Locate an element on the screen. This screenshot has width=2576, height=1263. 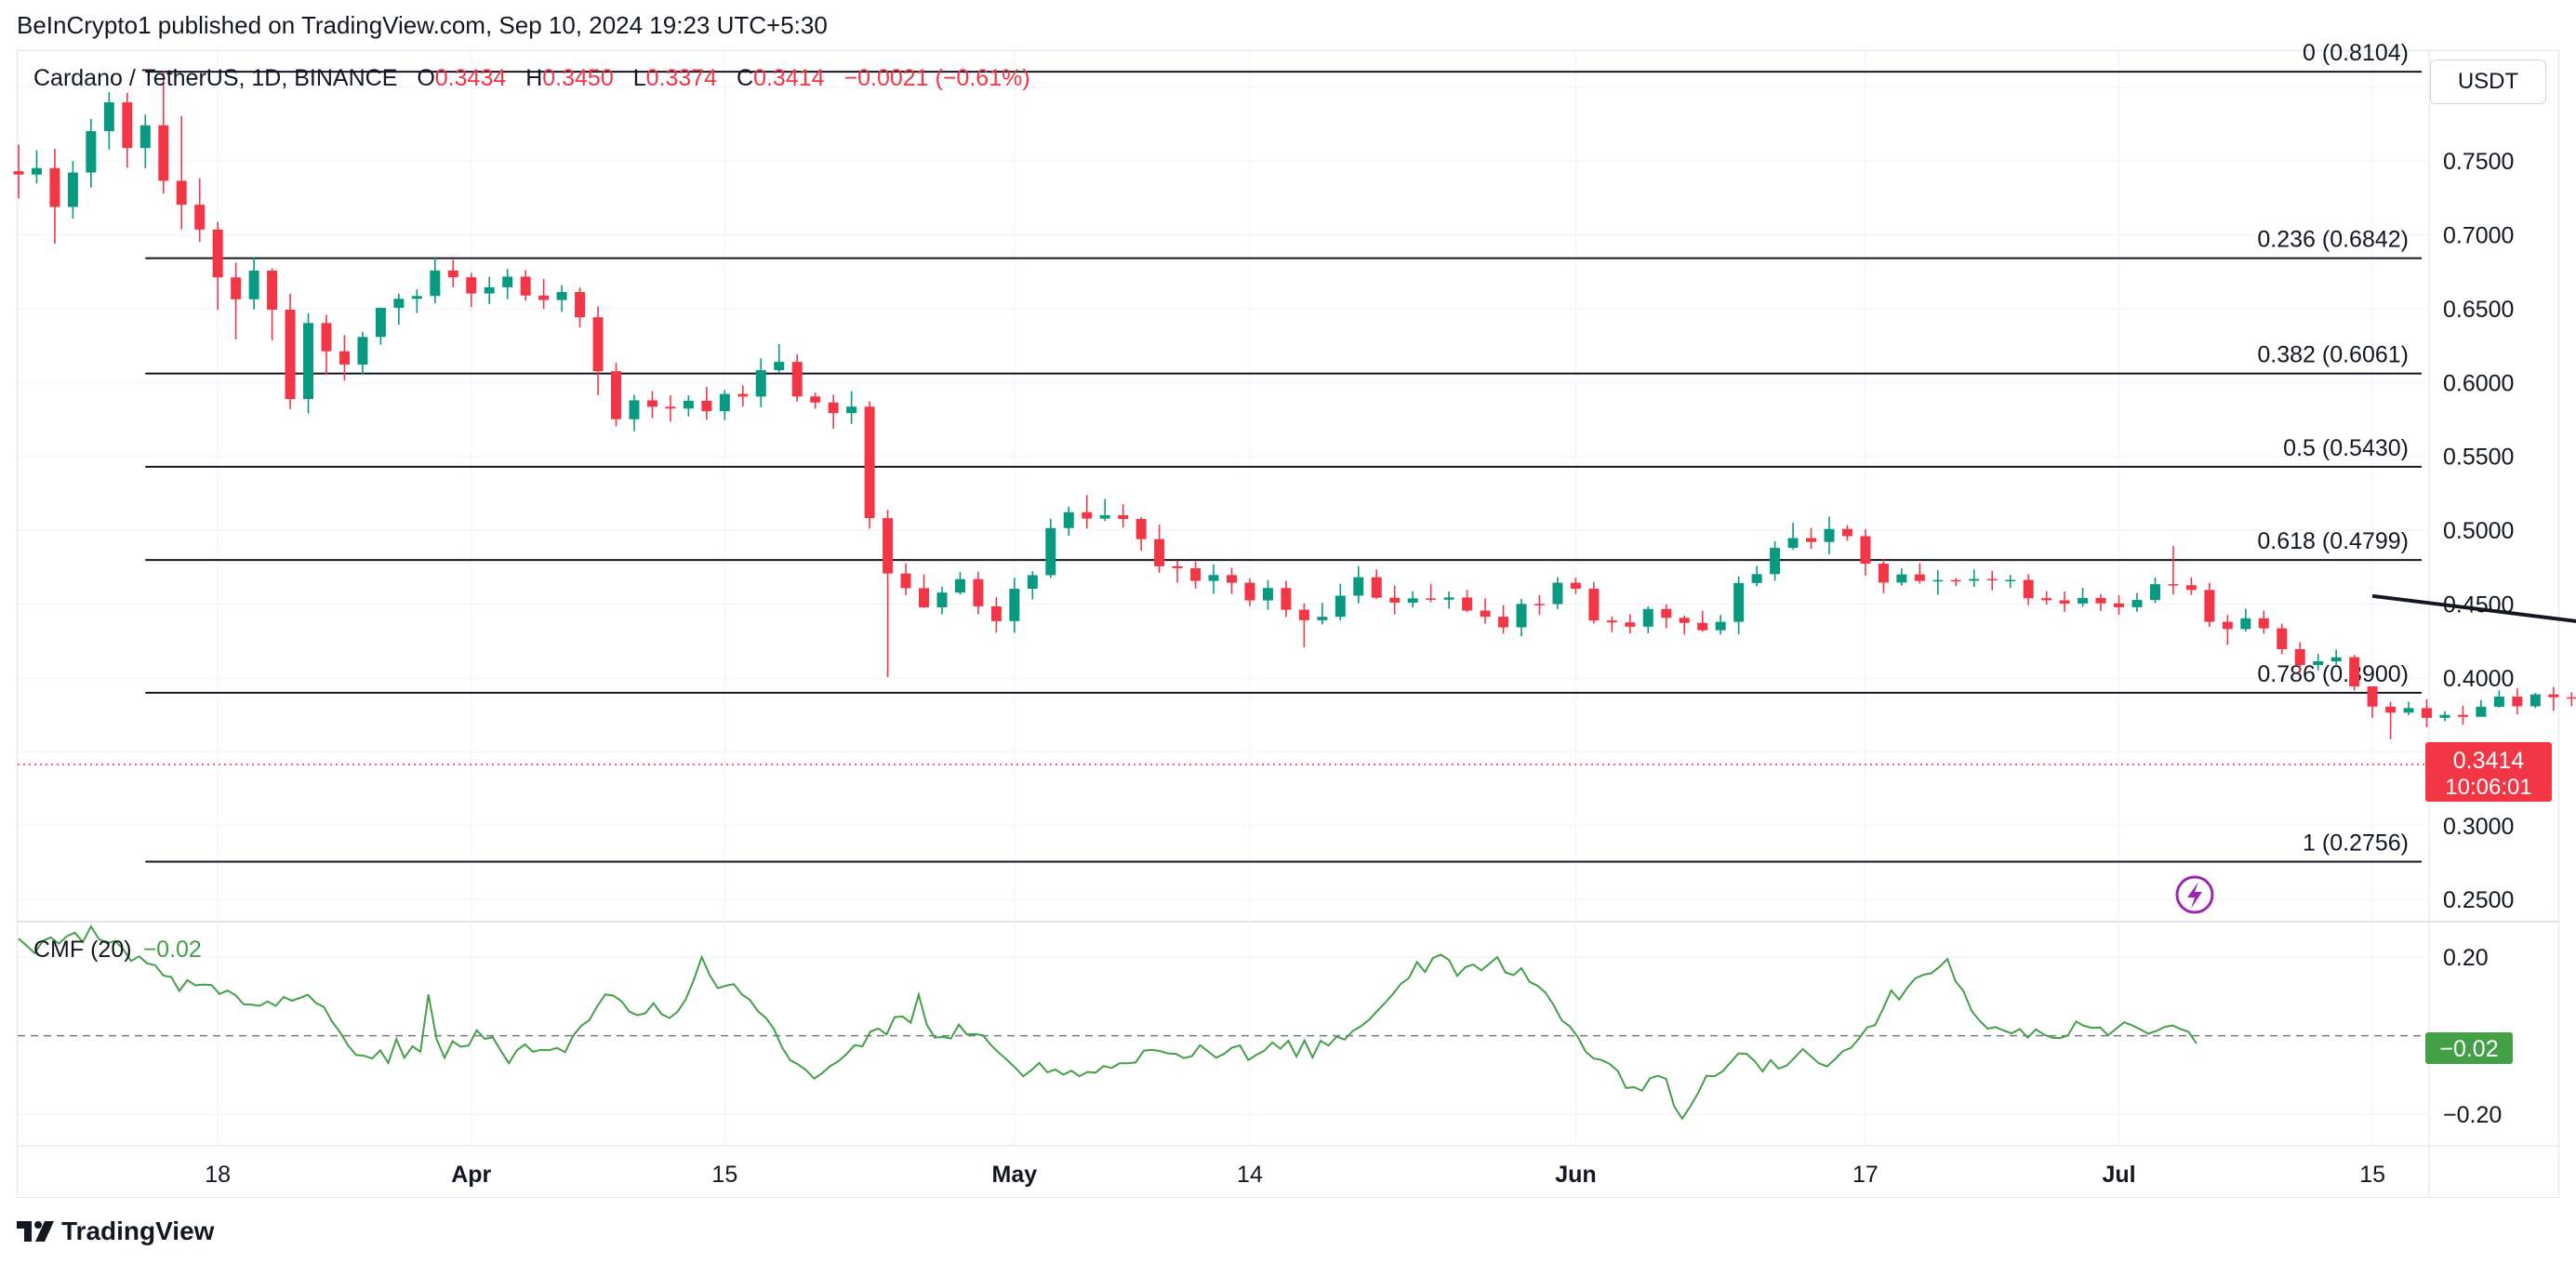
time-axis: 18Apr15May14Jun17Jul15Aug19Sep16 is located at coordinates (1390, 1175).